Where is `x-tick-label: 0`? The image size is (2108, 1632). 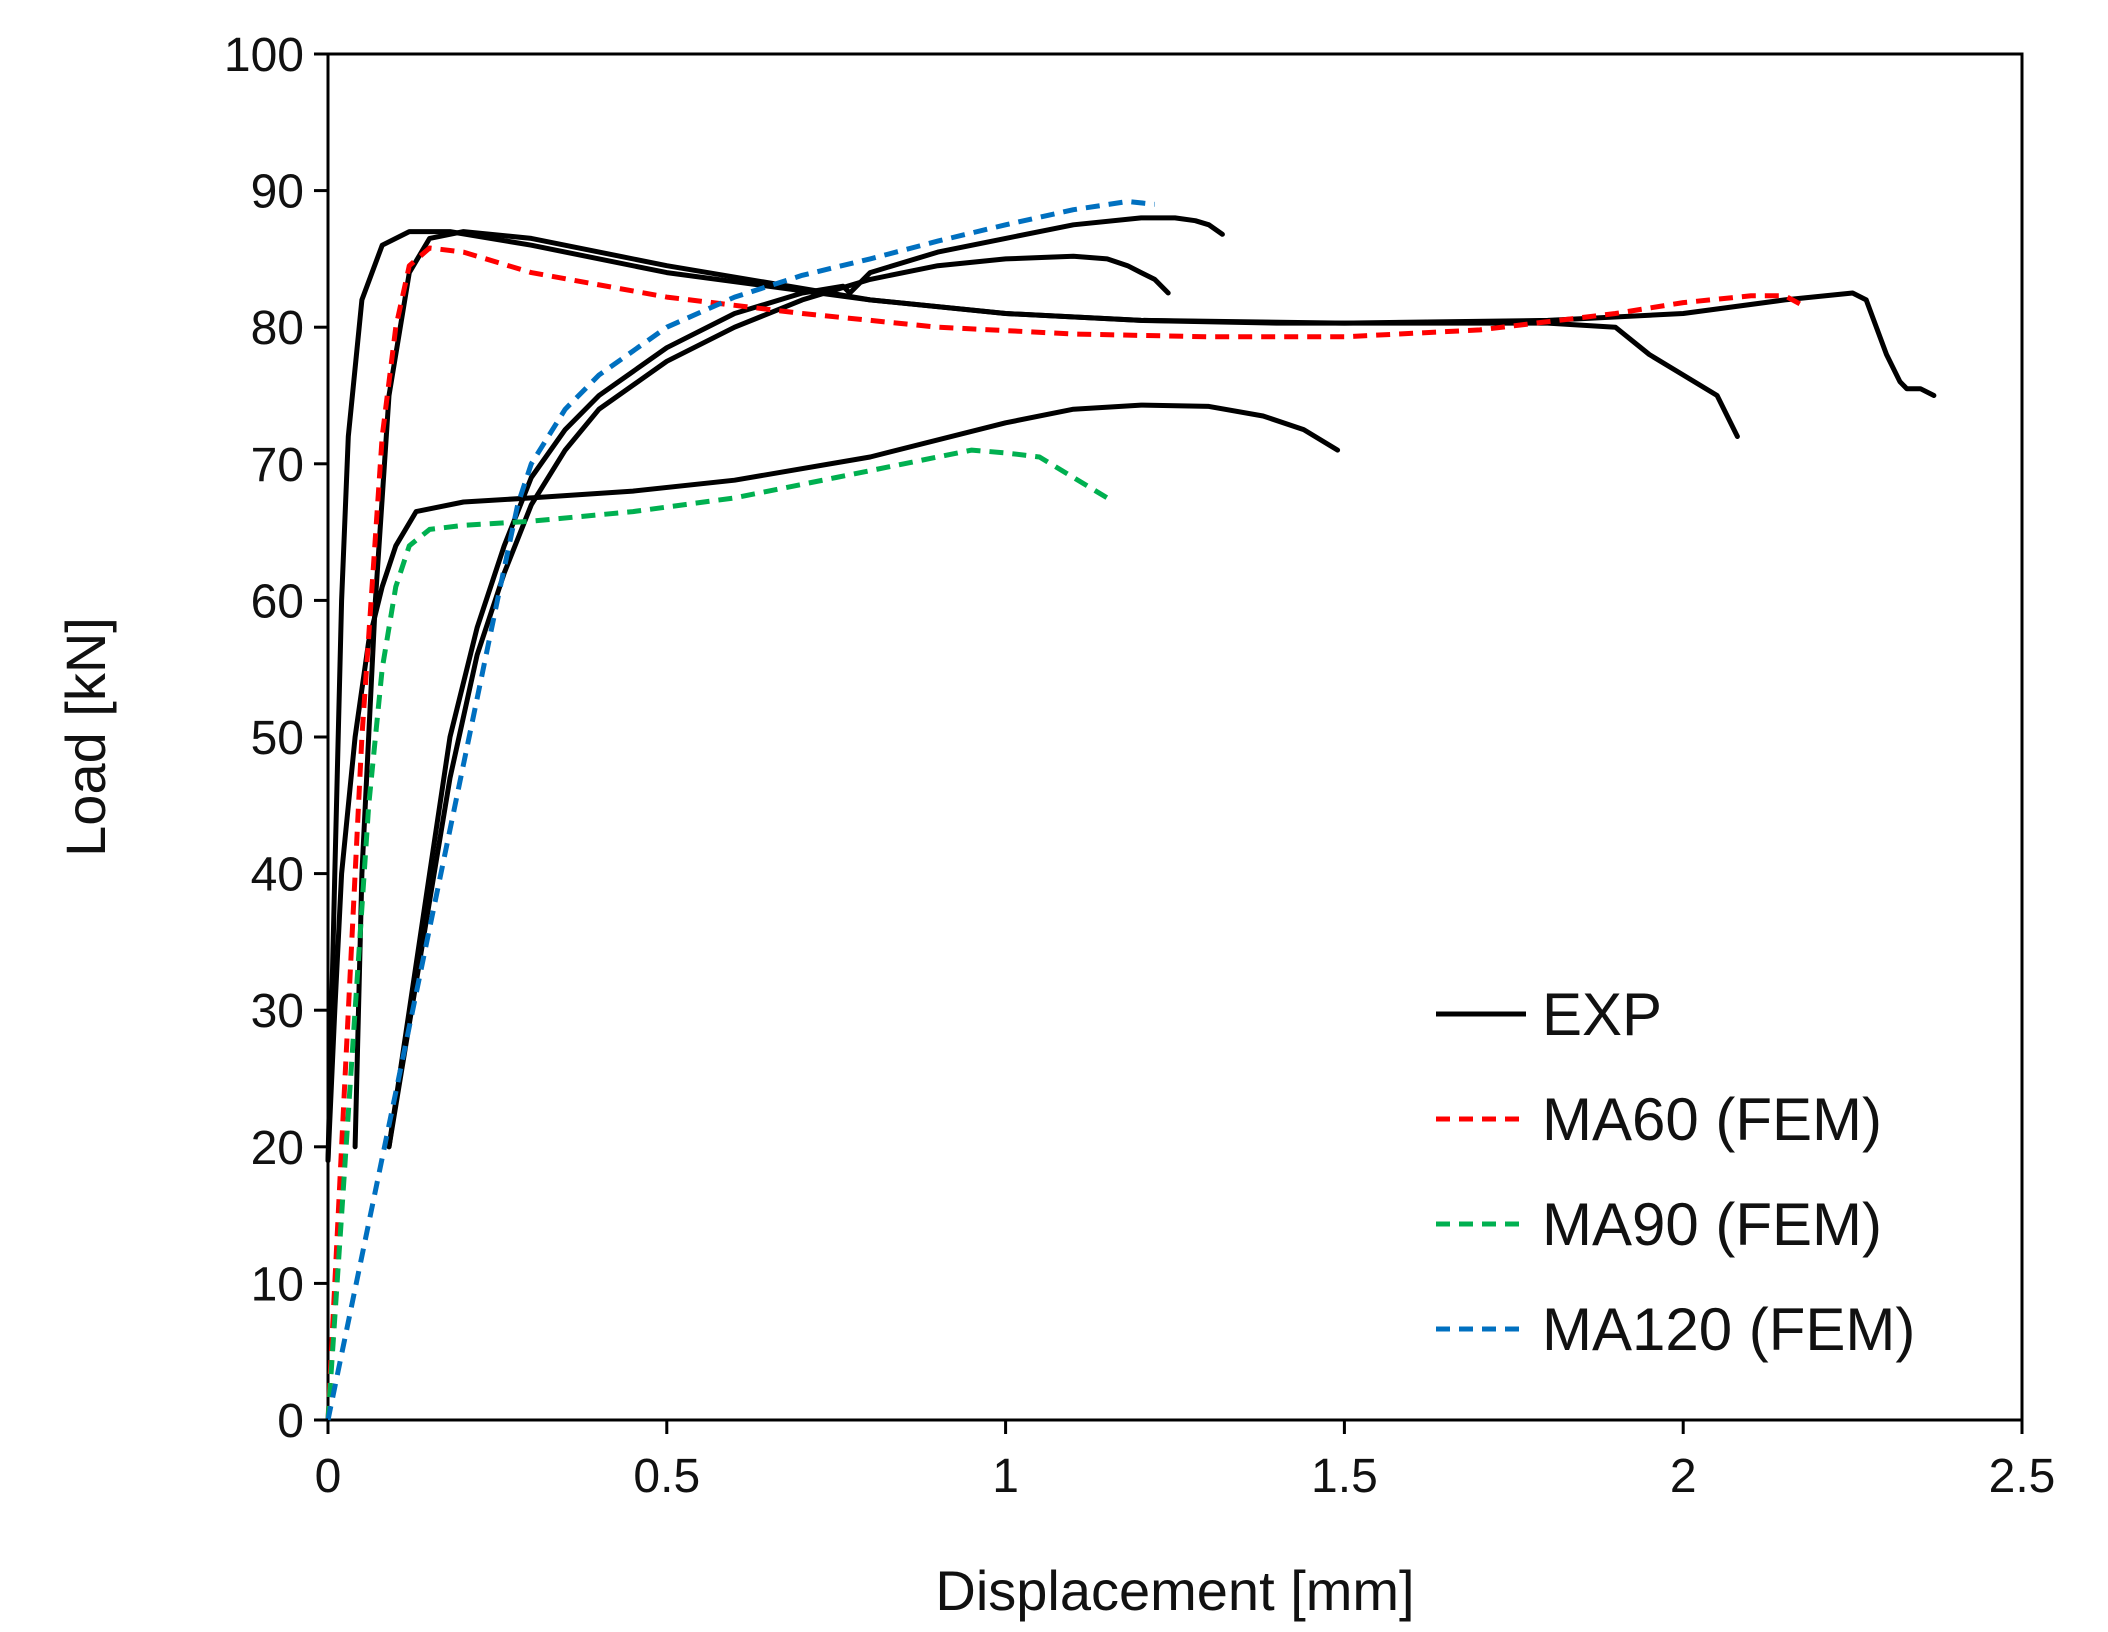 x-tick-label: 0 is located at coordinates (328, 1476).